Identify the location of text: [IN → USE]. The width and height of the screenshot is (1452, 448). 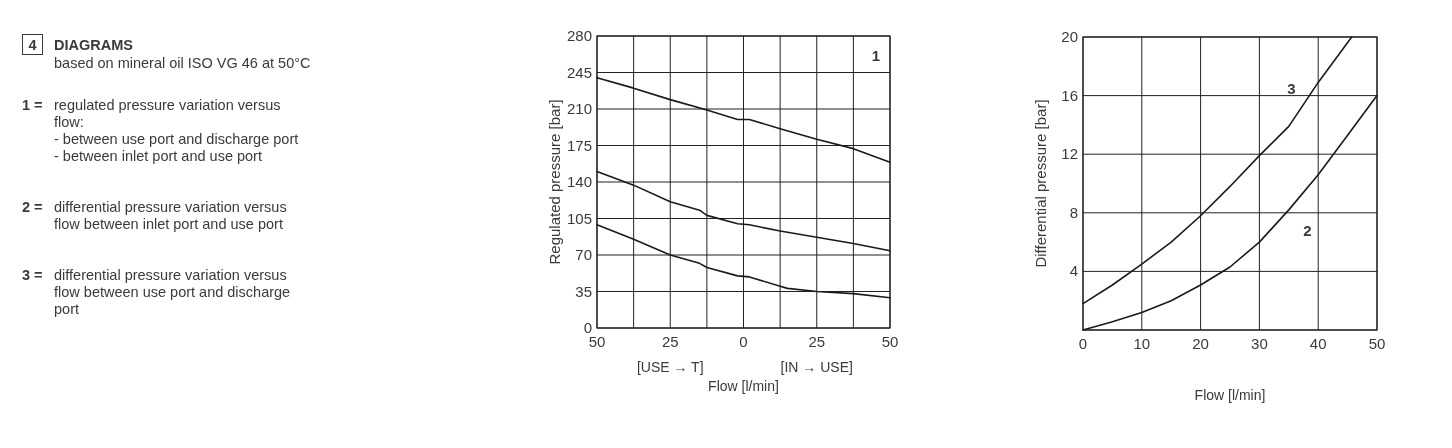
(816, 367).